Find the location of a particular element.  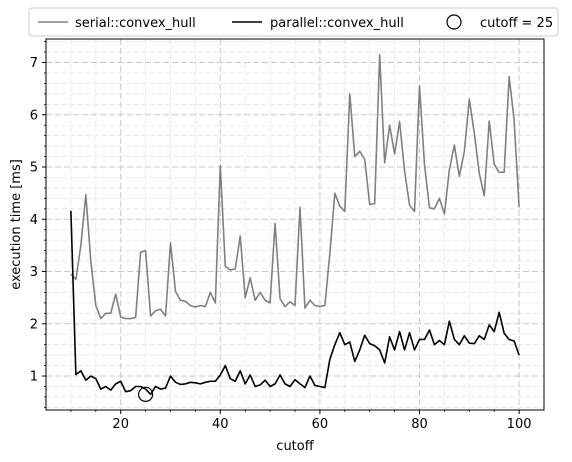

marker-layer is located at coordinates (146, 394).